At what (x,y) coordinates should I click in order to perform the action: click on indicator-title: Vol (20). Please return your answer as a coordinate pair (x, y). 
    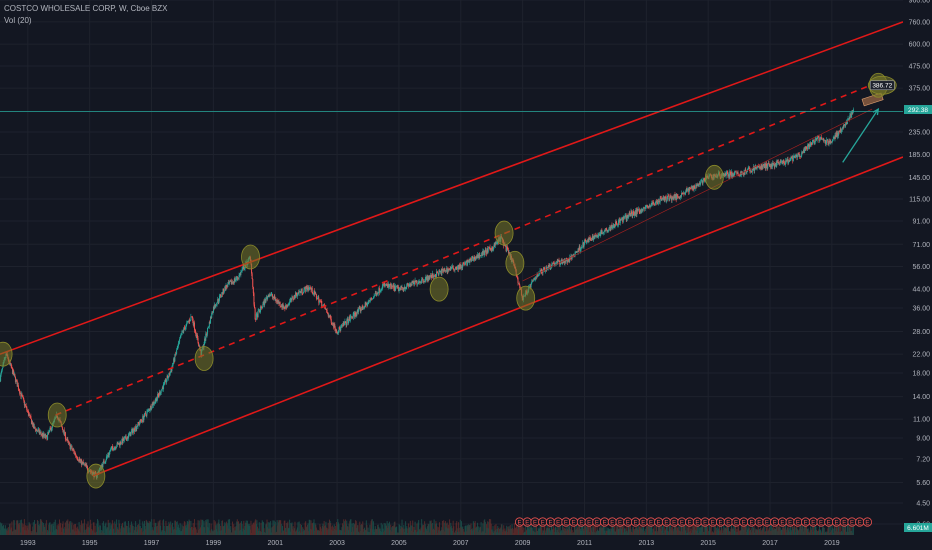
    Looking at the image, I should click on (18, 20).